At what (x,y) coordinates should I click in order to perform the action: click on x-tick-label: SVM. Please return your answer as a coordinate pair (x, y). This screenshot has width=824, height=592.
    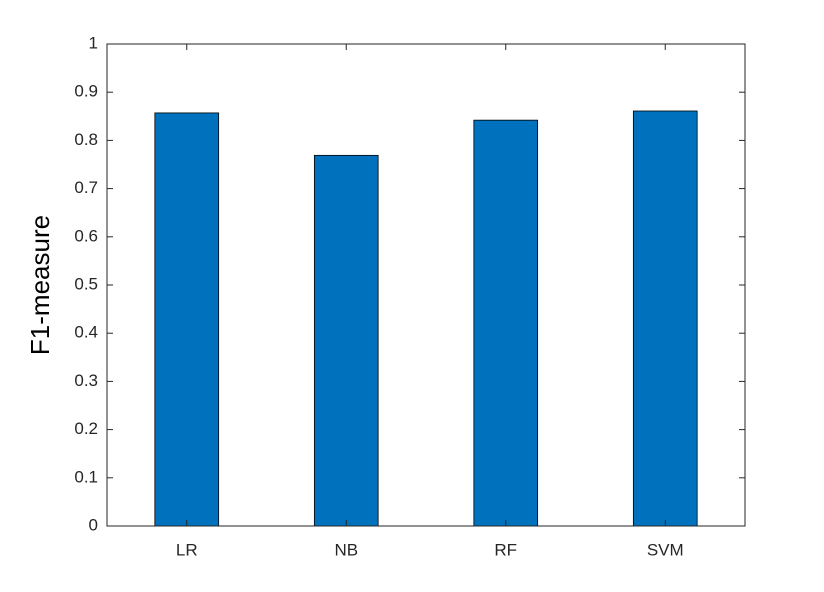
    Looking at the image, I should click on (665, 549).